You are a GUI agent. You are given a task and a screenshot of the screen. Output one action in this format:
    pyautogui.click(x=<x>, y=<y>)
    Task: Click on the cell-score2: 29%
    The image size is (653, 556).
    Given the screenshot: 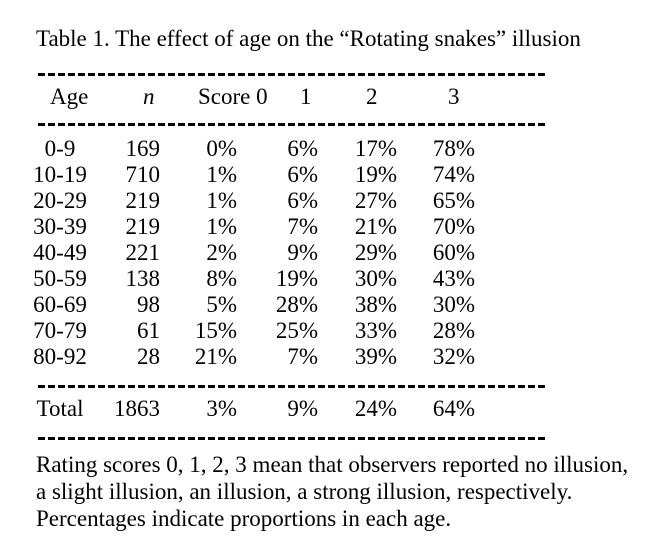 What is the action you would take?
    pyautogui.click(x=375, y=252)
    